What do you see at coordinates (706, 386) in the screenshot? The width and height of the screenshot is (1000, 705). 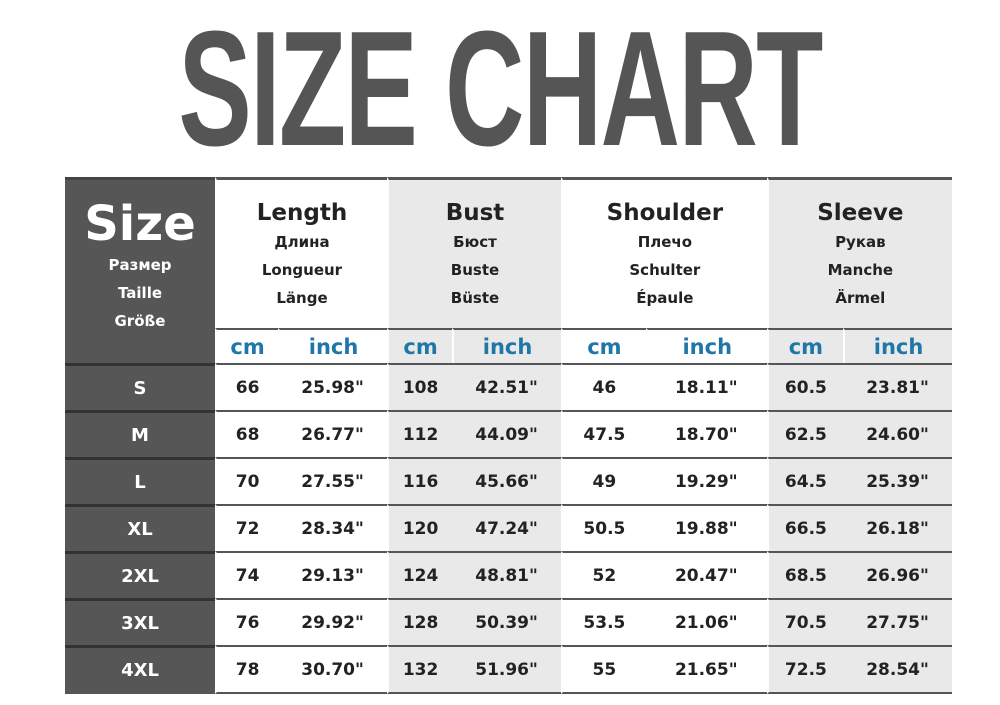 I see `measurement-cell: 18.11"` at bounding box center [706, 386].